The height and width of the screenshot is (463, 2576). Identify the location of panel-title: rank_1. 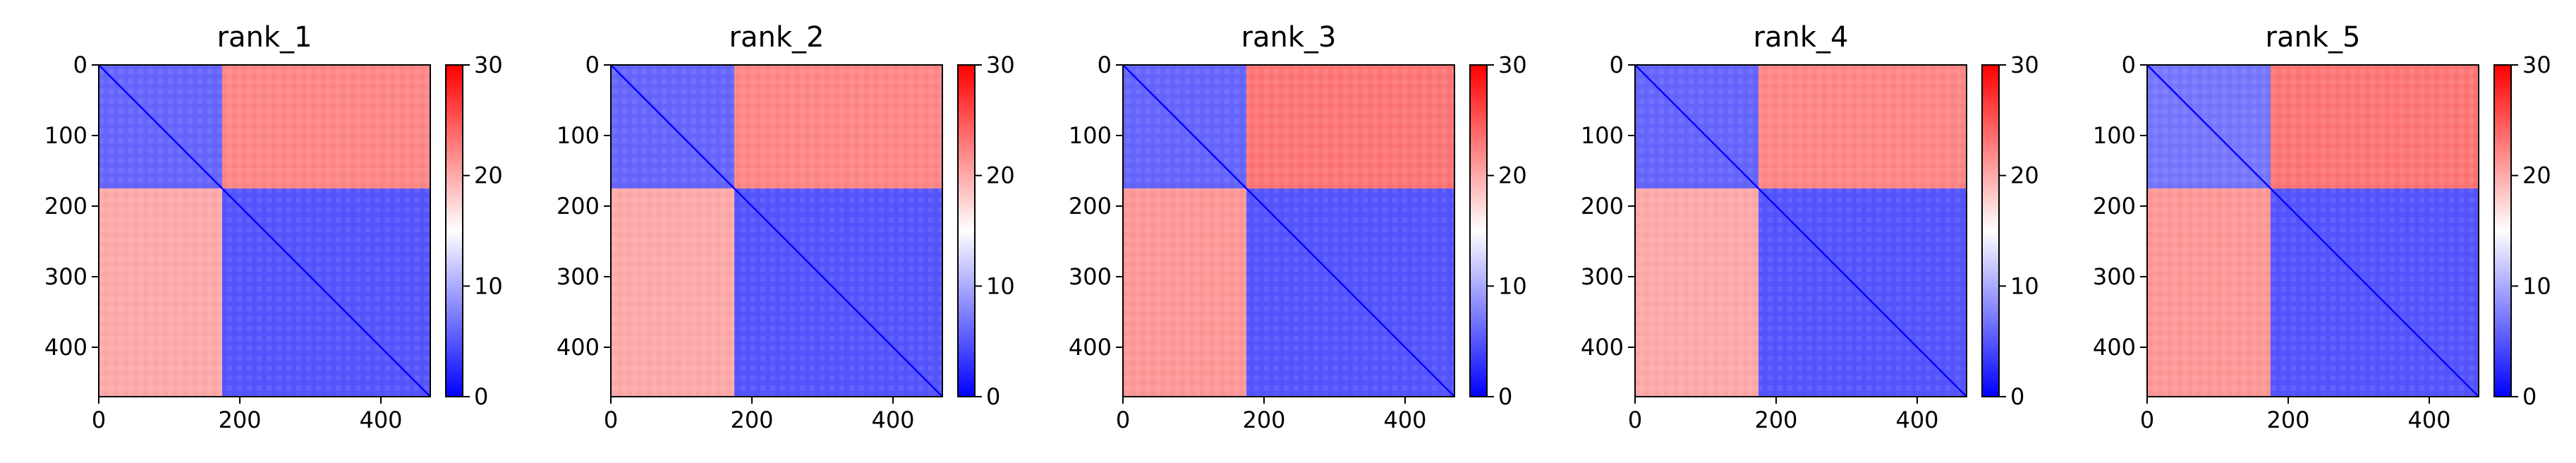
(264, 37).